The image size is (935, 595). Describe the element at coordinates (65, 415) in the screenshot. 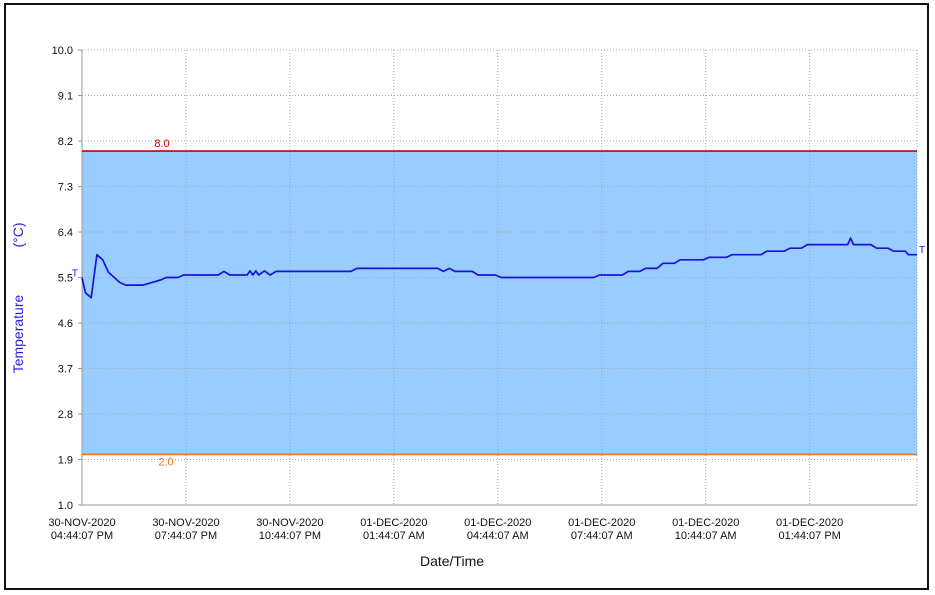

I see `y-tick-label: 2.8` at that location.